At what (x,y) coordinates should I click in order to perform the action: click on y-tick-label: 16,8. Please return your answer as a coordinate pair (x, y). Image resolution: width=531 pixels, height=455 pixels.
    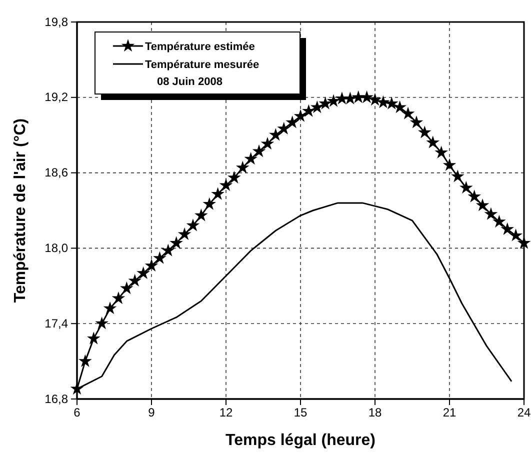
    Looking at the image, I should click on (56, 399).